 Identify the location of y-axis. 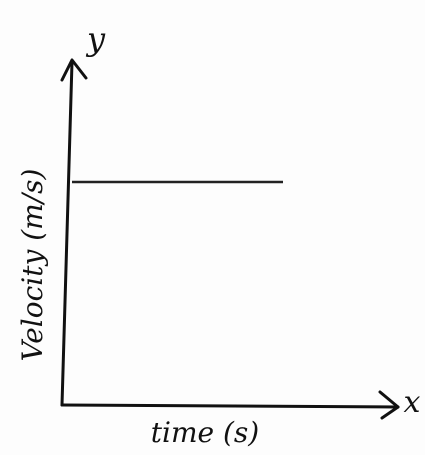
(67, 233).